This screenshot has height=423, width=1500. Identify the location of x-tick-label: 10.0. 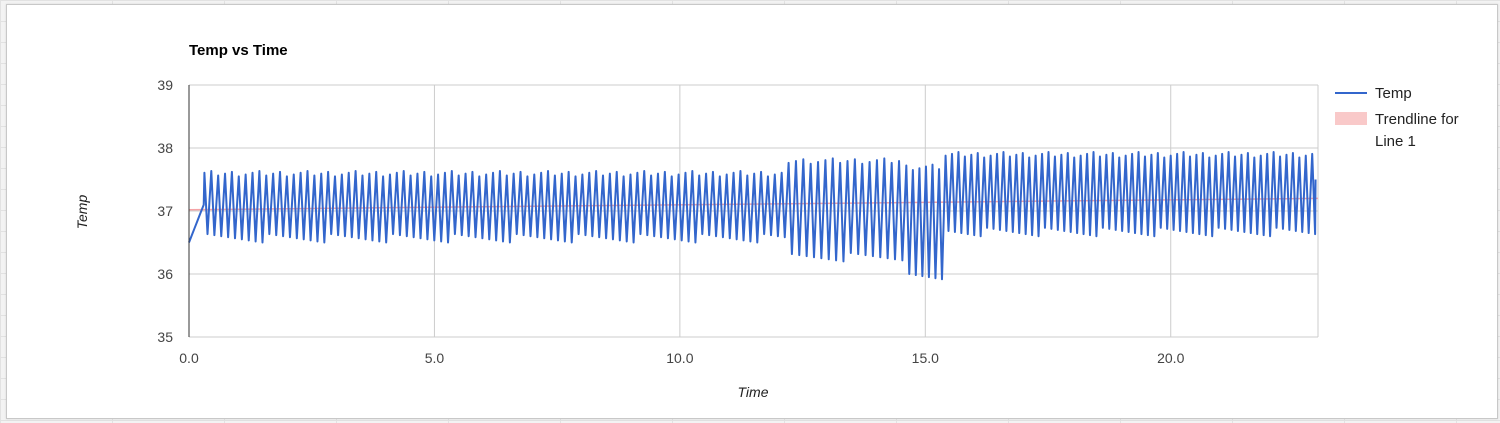
(679, 358).